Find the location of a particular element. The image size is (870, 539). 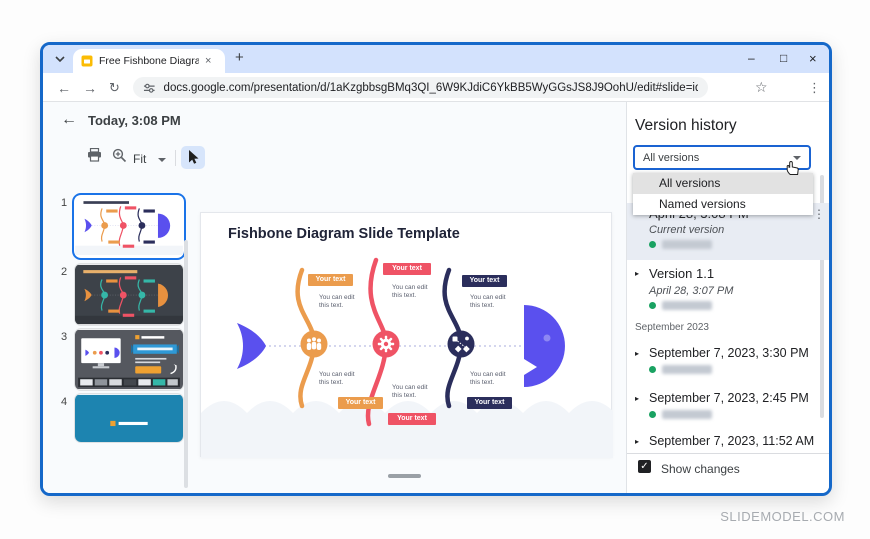

thumbnail-1-art is located at coordinates (129, 225).